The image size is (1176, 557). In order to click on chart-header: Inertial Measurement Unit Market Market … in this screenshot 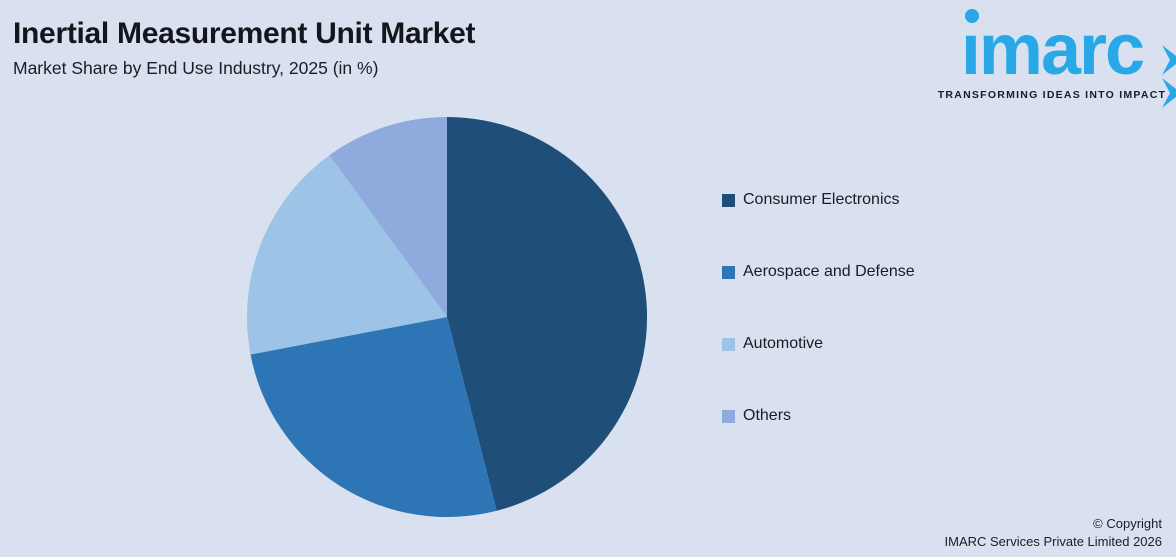, I will do `click(244, 47)`.